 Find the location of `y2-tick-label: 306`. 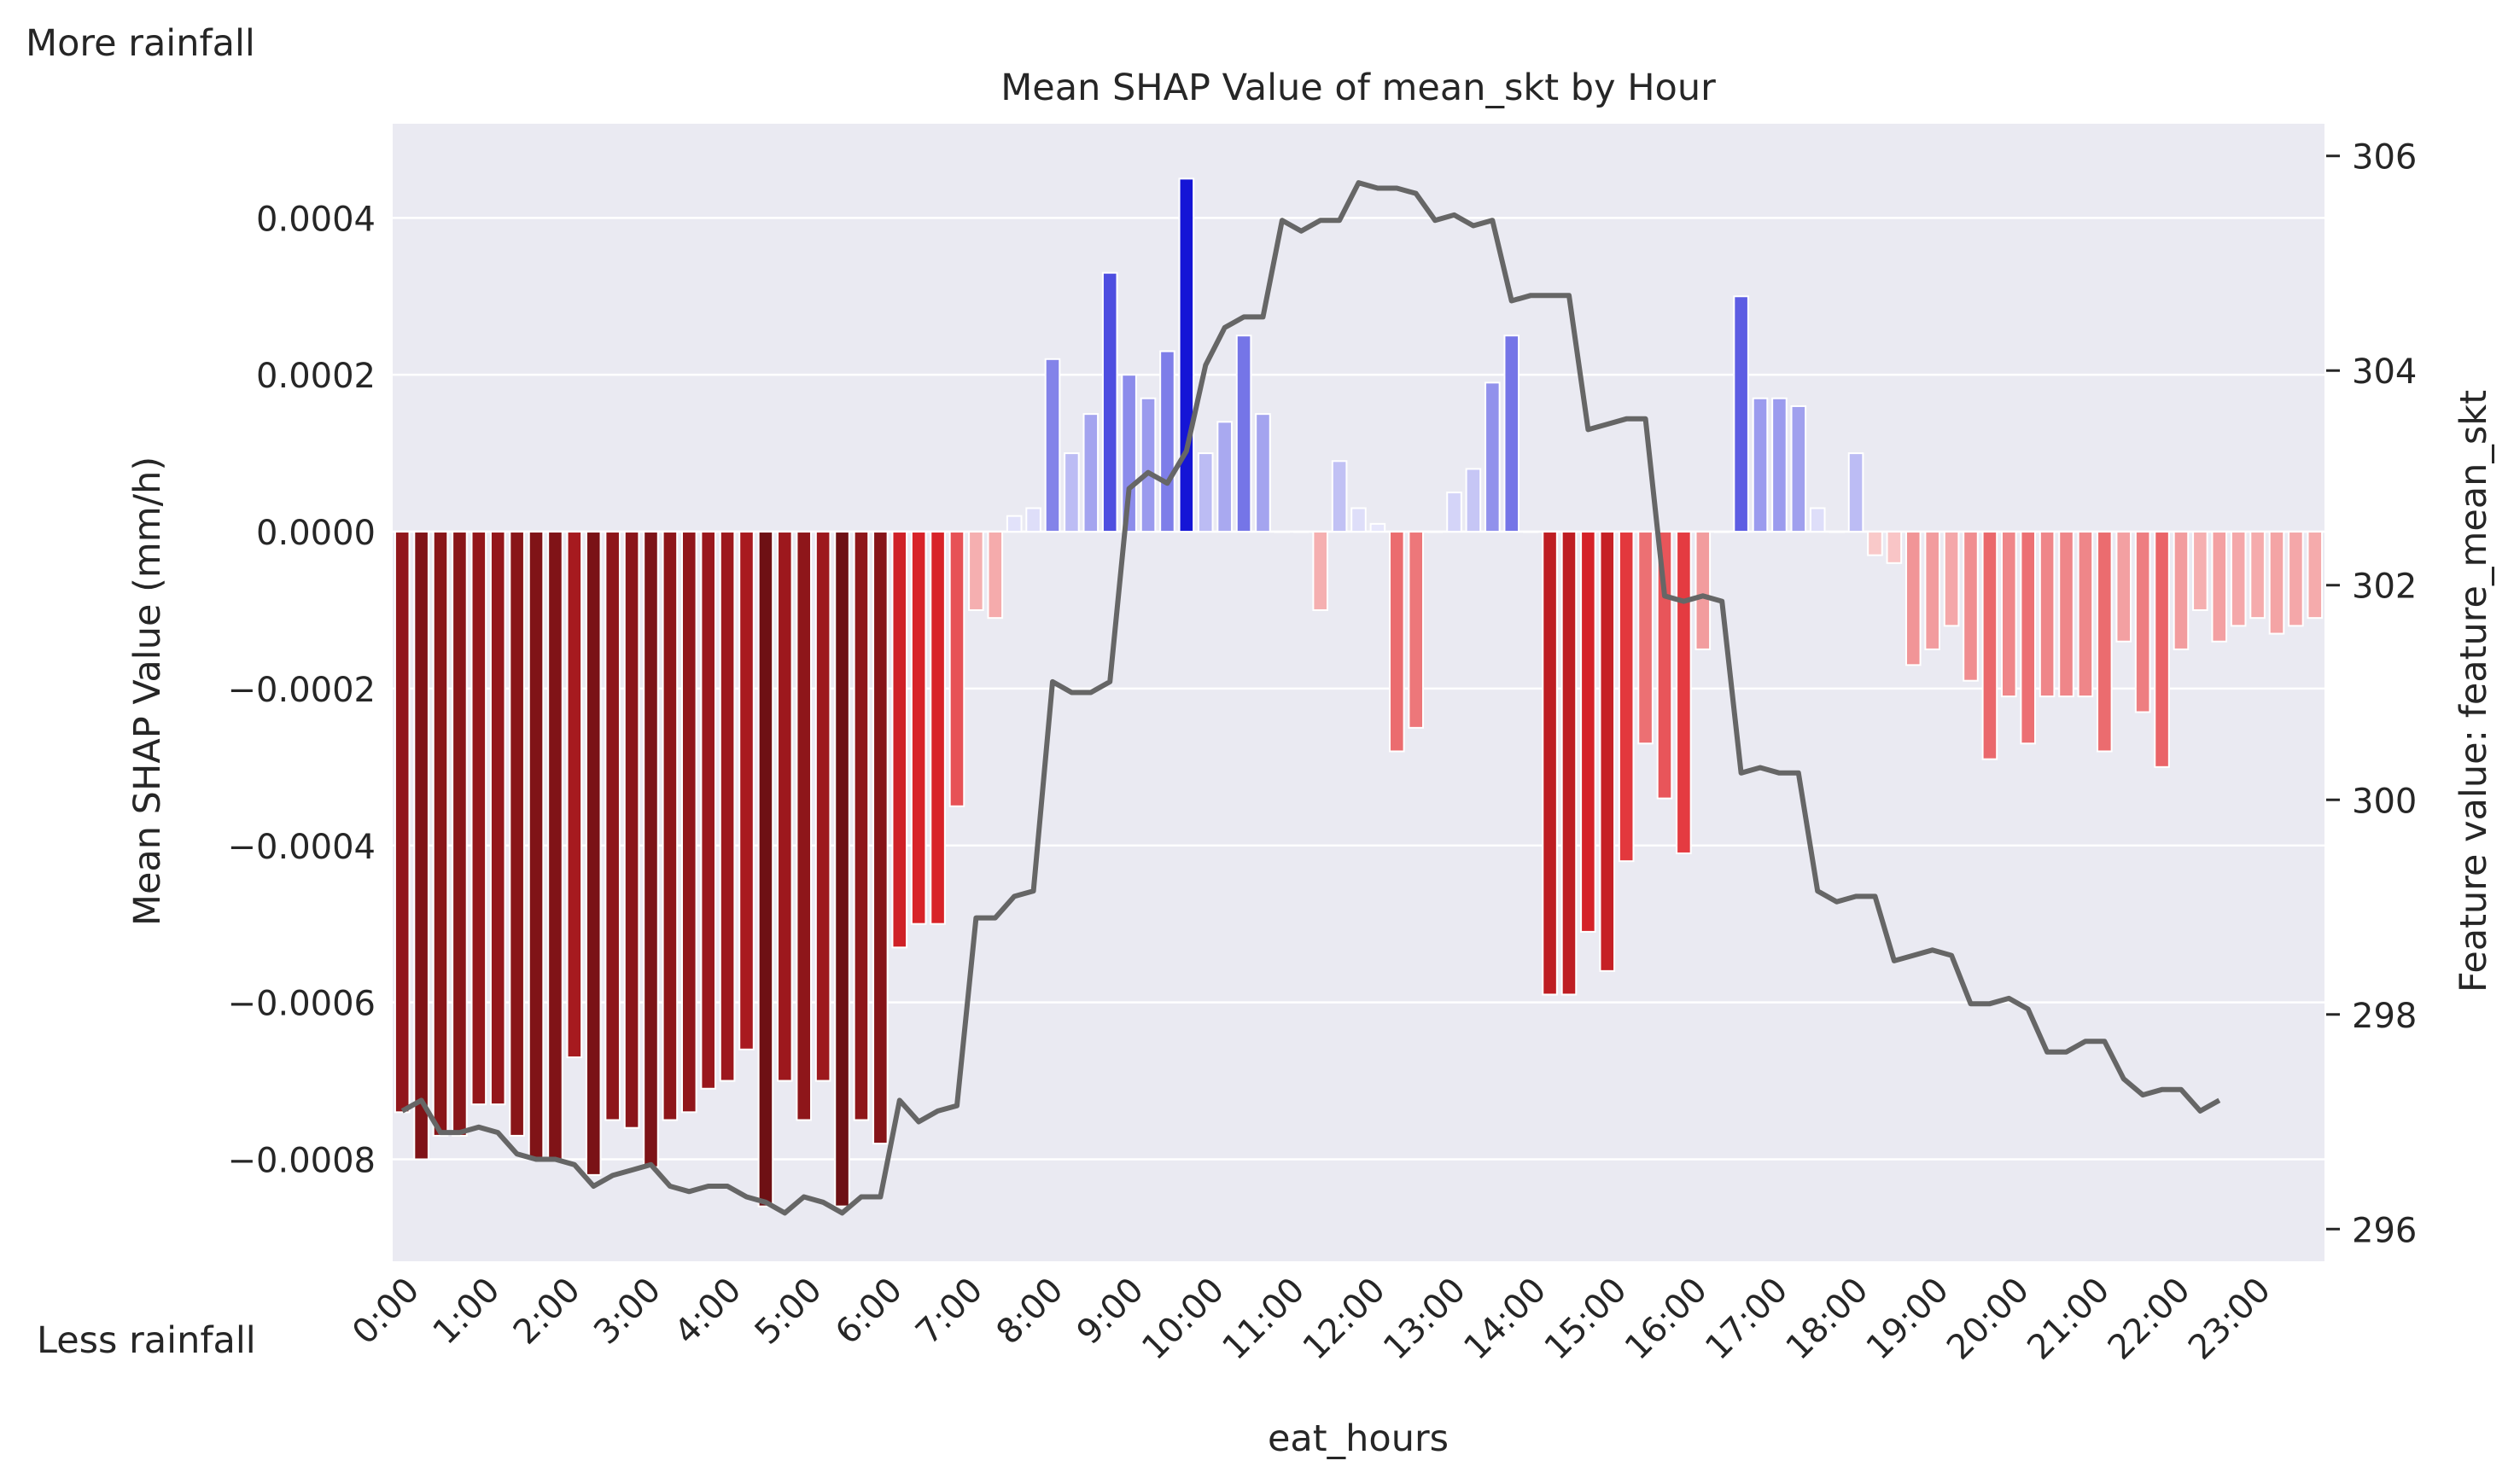

y2-tick-label: 306 is located at coordinates (2384, 157).